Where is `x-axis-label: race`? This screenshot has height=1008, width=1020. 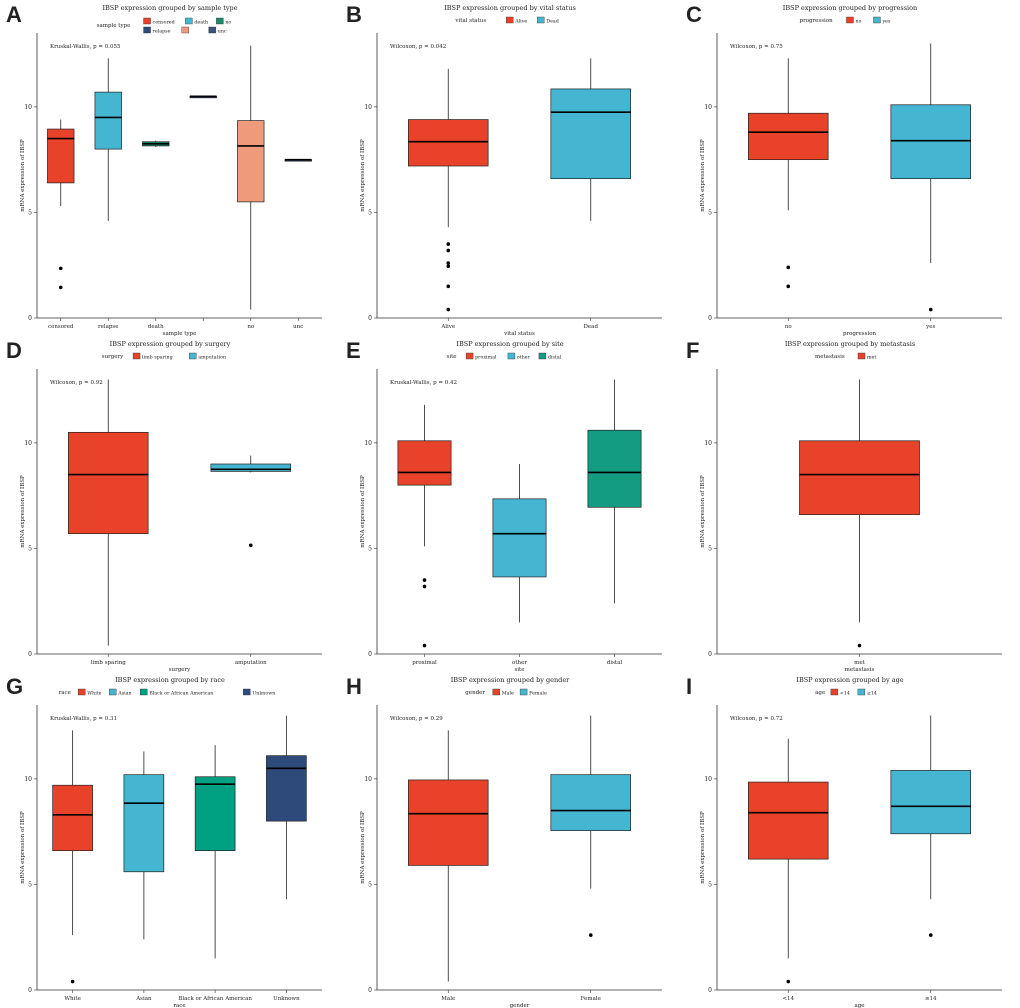
x-axis-label: race is located at coordinates (179, 1005).